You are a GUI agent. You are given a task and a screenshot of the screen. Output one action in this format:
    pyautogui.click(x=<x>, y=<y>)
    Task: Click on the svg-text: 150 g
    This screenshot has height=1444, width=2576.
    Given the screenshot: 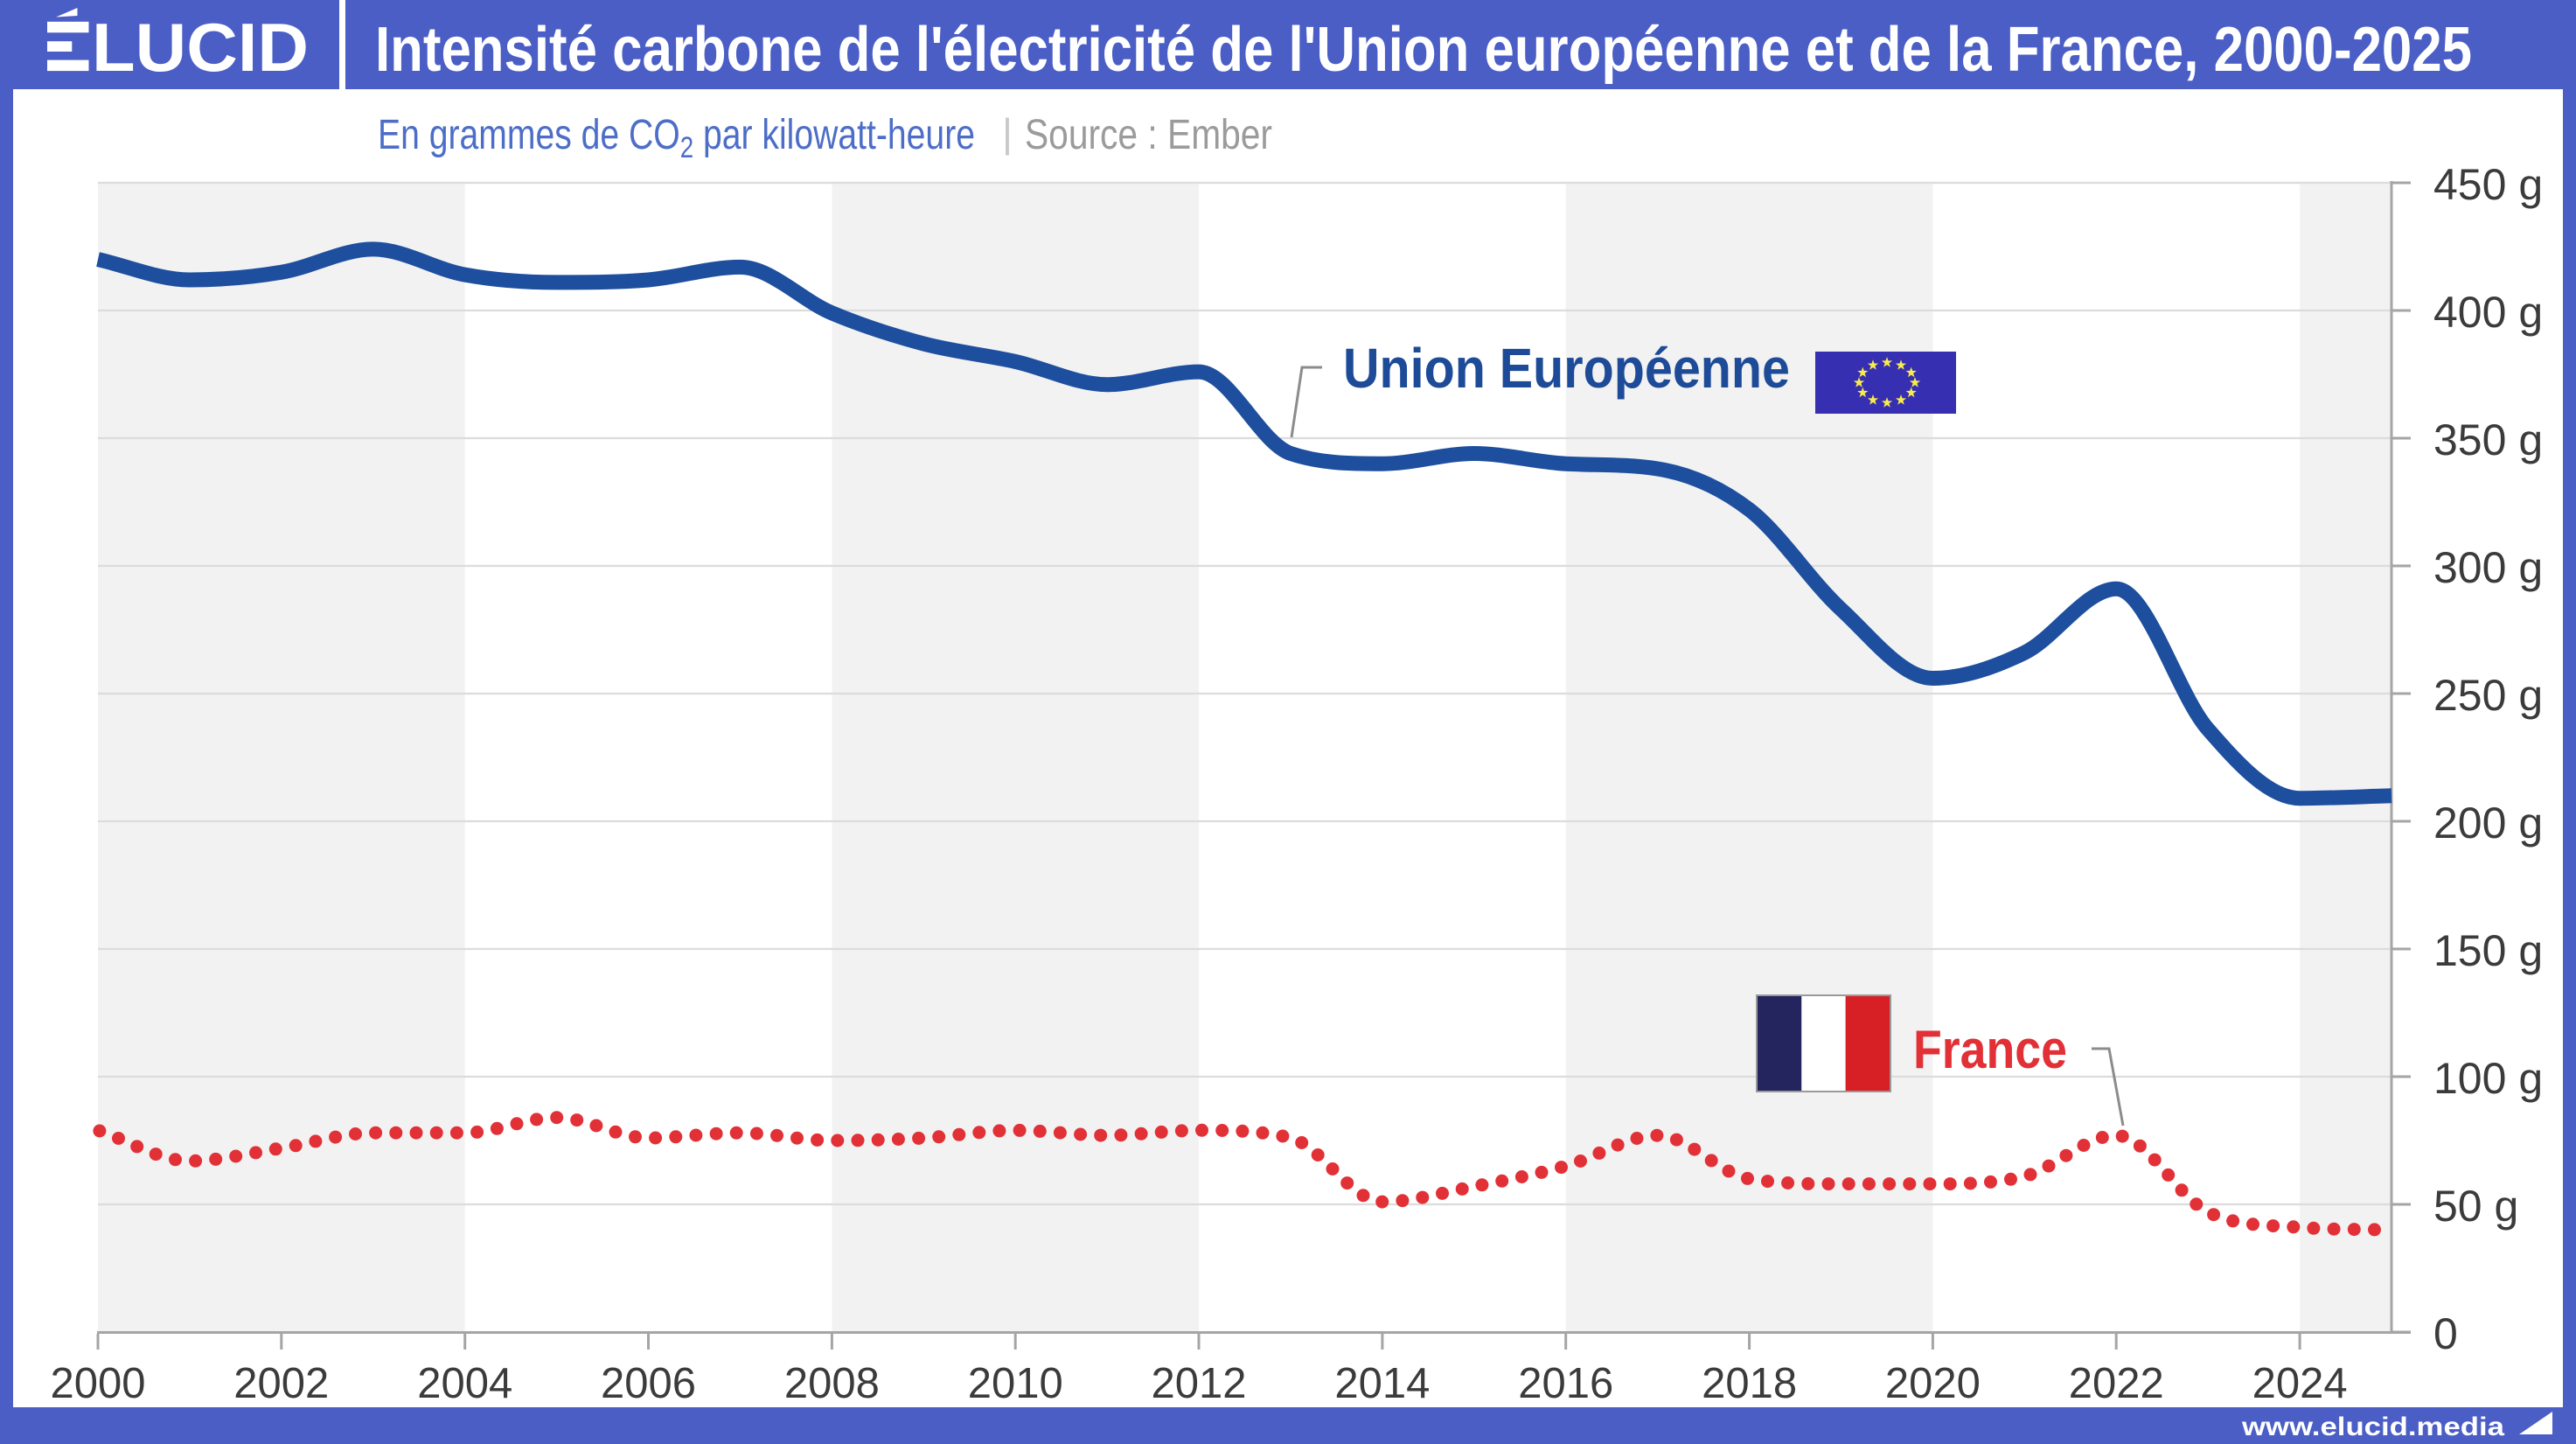 What is the action you would take?
    pyautogui.click(x=2488, y=950)
    